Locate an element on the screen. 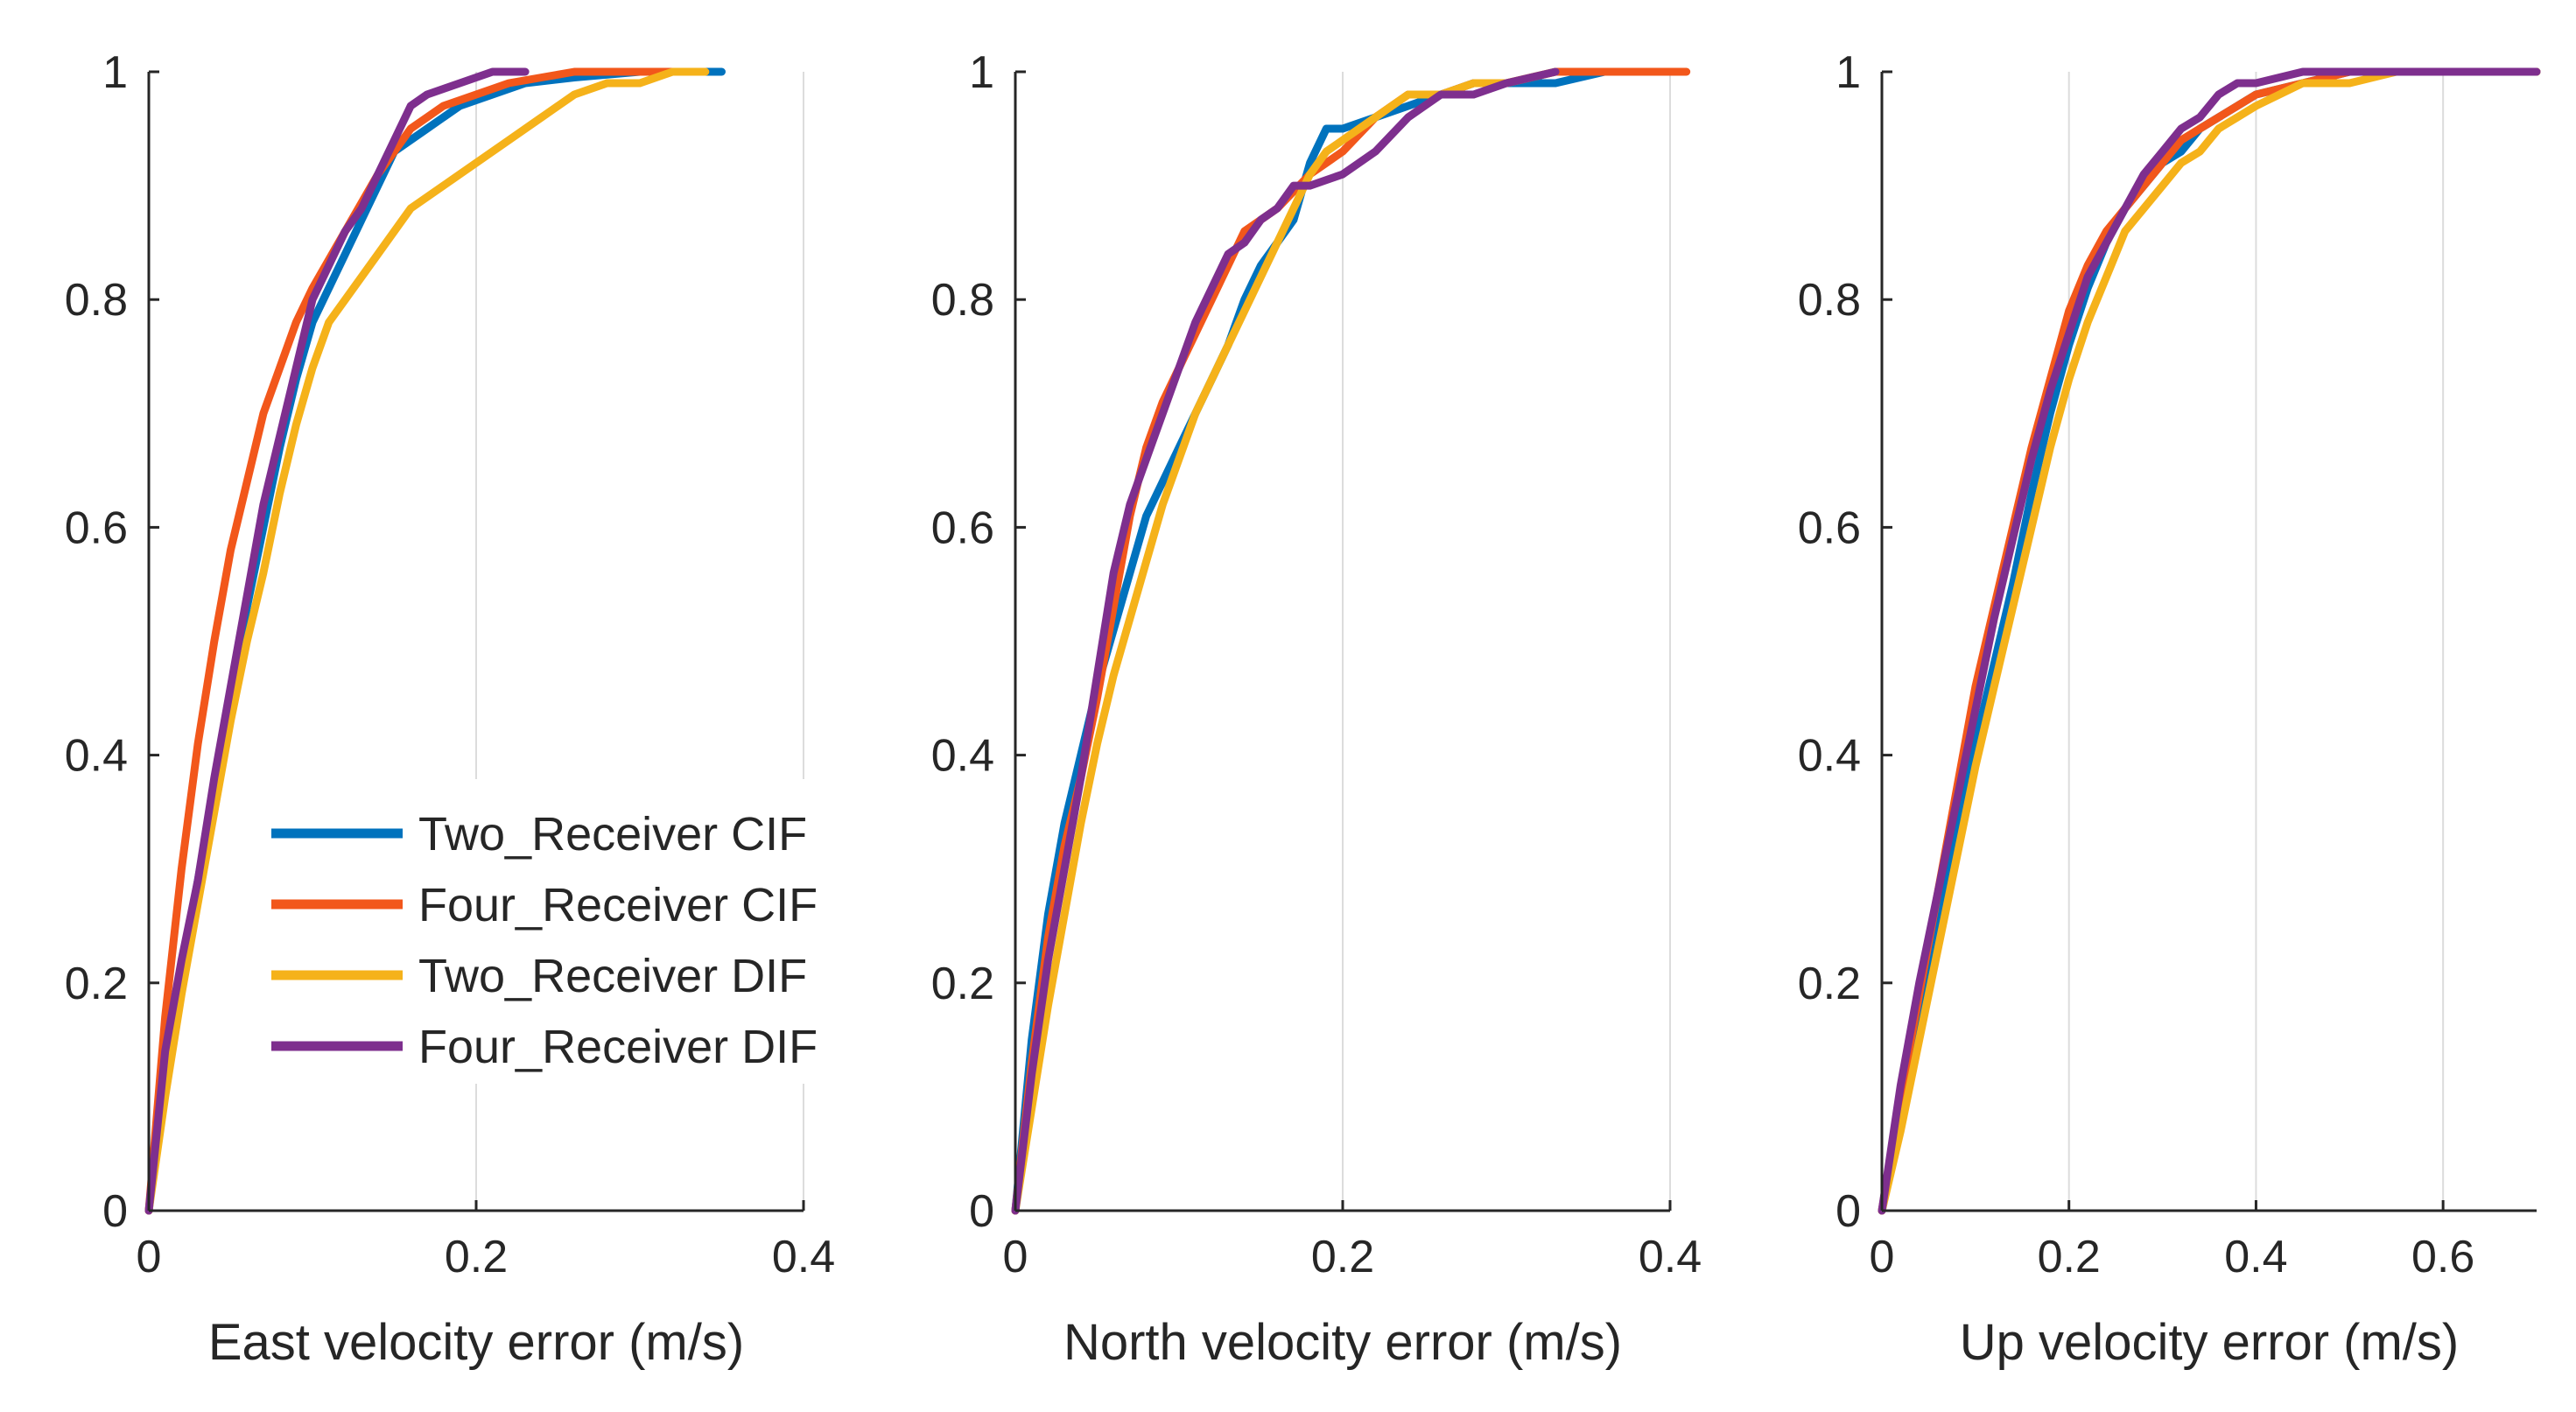  up-grid is located at coordinates (2256, 642).